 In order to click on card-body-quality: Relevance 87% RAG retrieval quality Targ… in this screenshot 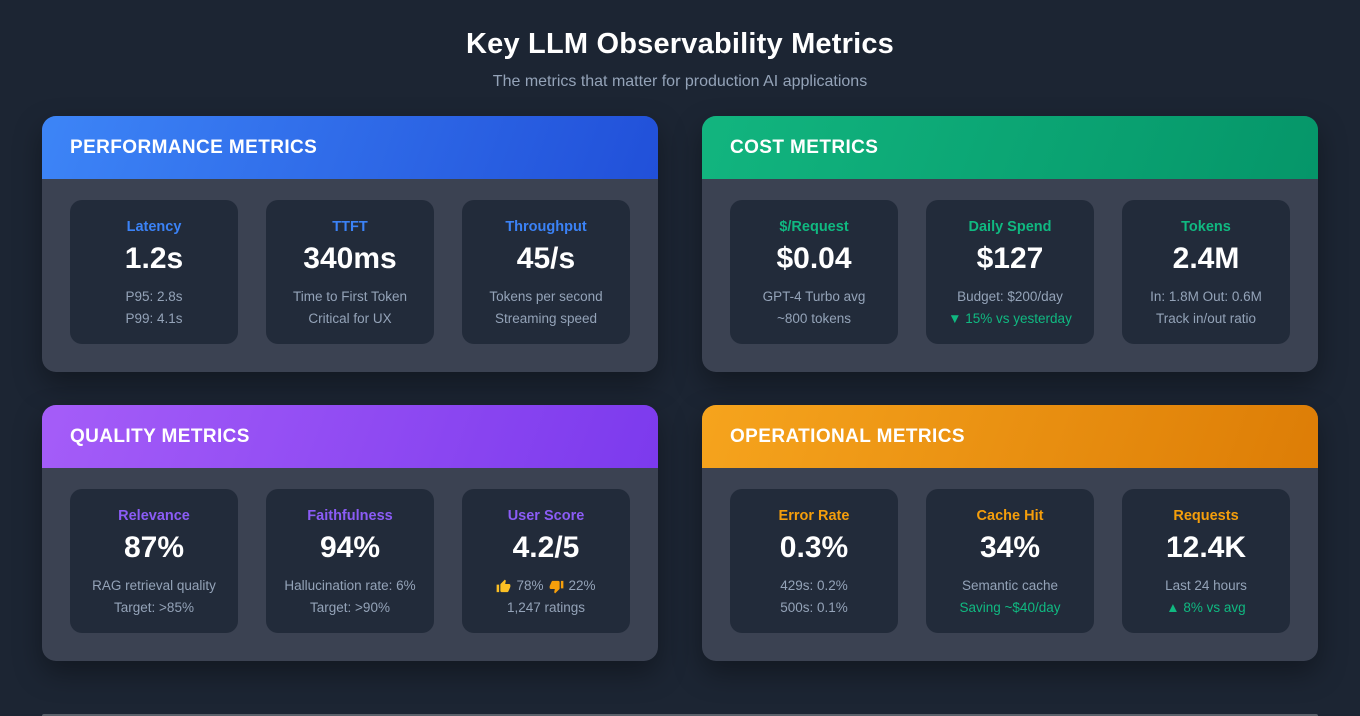, I will do `click(350, 564)`.